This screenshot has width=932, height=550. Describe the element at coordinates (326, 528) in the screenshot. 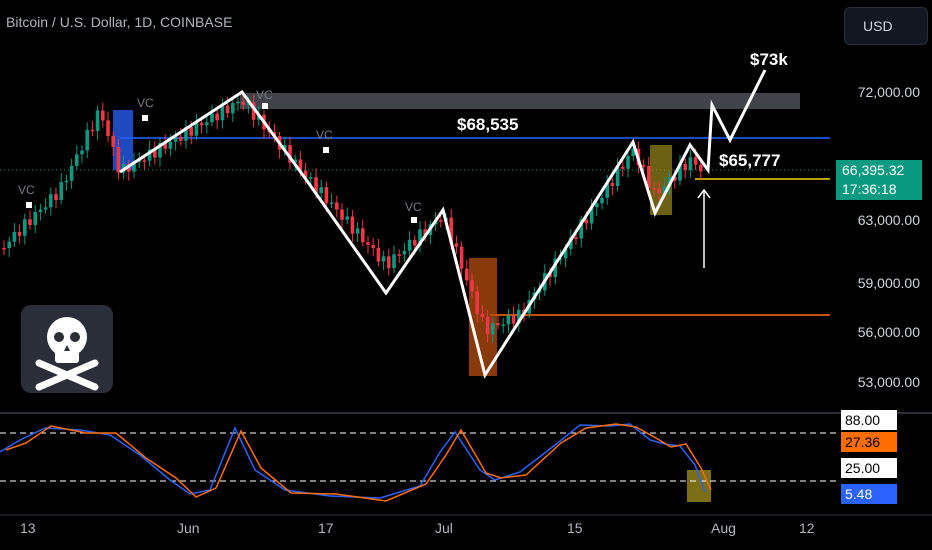

I see `time-axis-label: 17` at that location.